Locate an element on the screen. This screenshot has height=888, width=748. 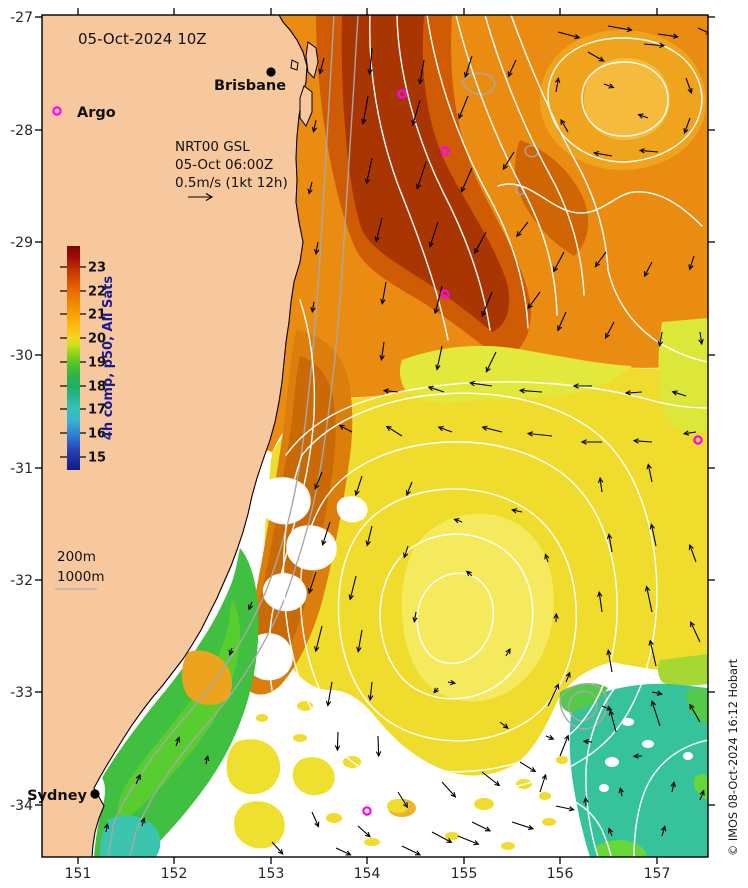
argo-legend-label: Argo is located at coordinates (96, 113).